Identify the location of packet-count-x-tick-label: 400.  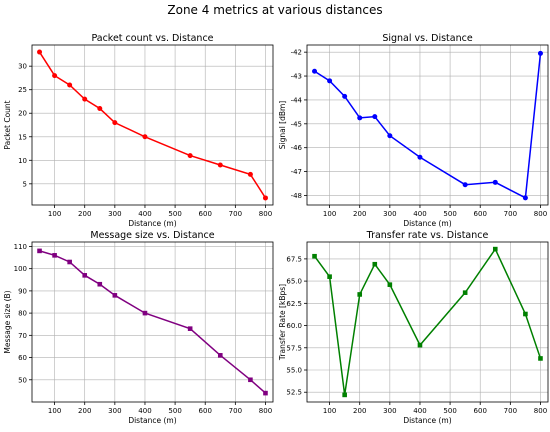
(144, 214).